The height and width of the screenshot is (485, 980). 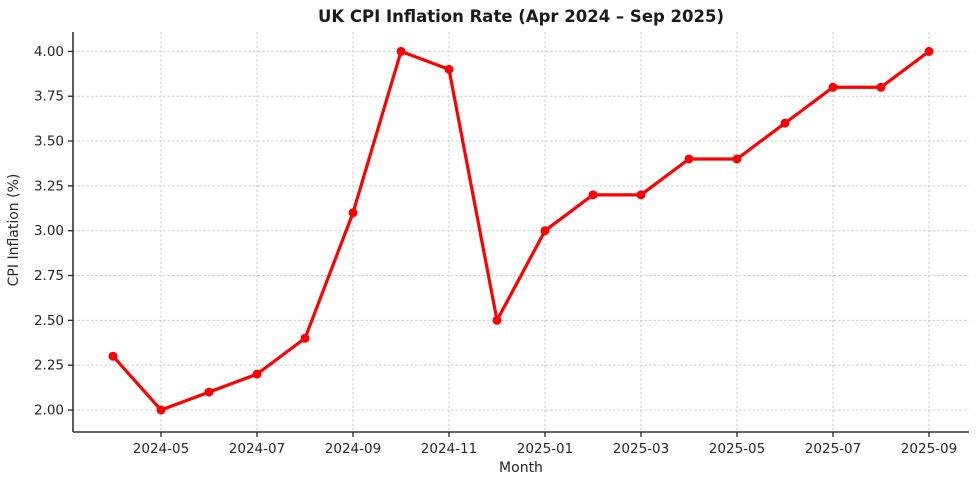 I want to click on x-tick-label: 2024-09, so click(x=353, y=449).